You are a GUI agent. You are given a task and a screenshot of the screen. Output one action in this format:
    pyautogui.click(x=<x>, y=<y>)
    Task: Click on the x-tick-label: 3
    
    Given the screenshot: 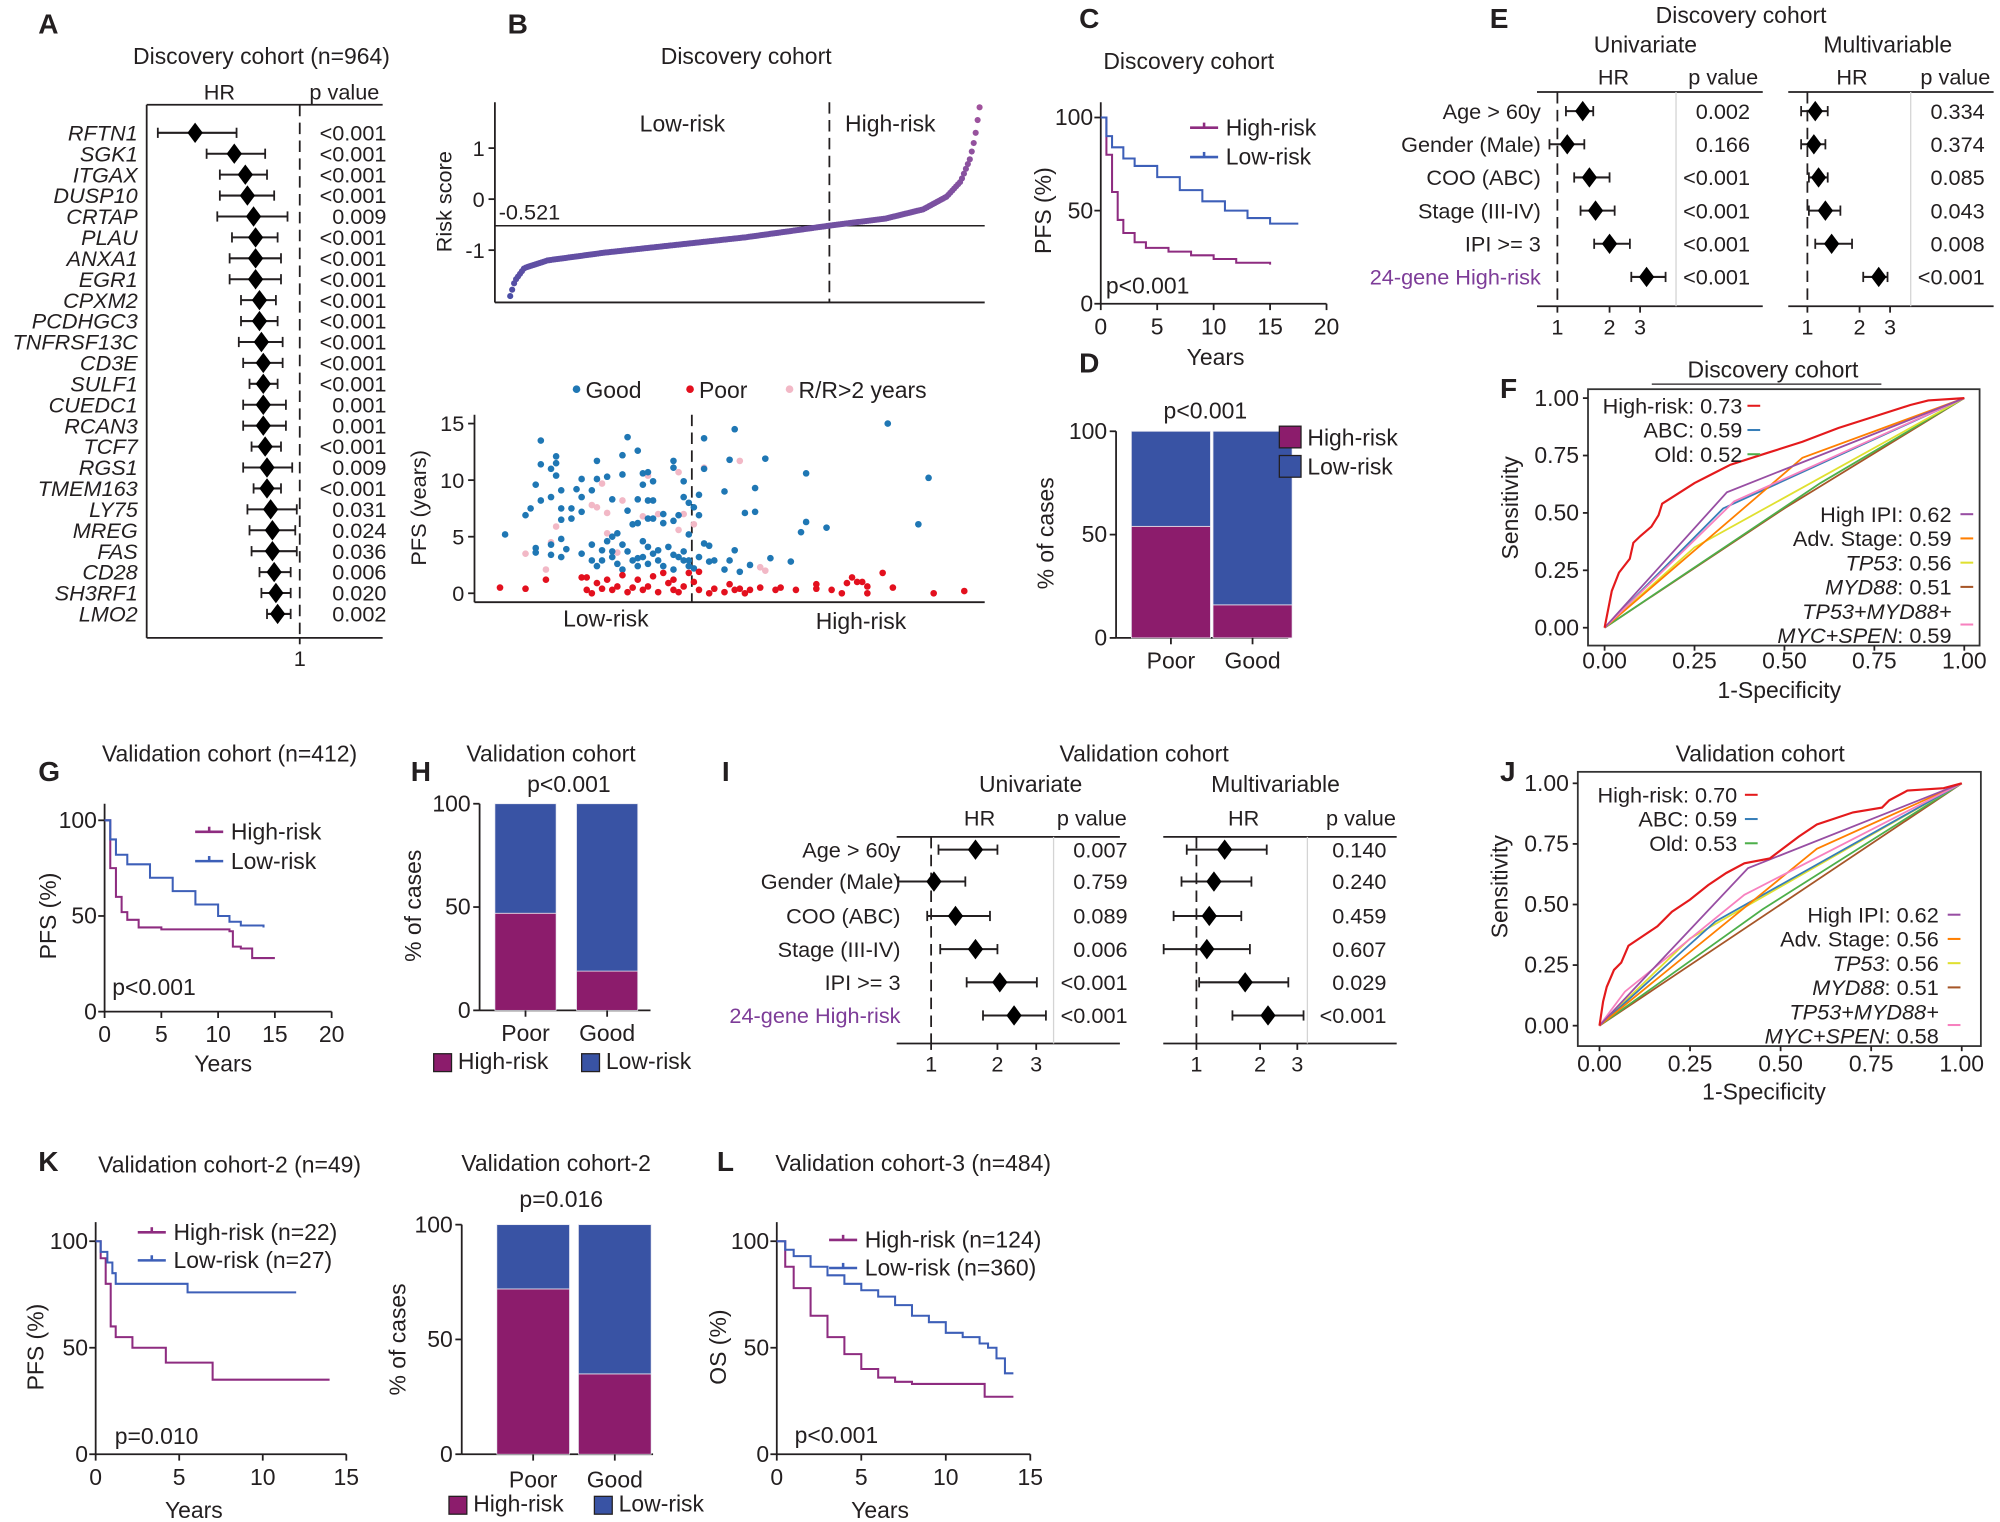 What is the action you would take?
    pyautogui.click(x=1890, y=326)
    